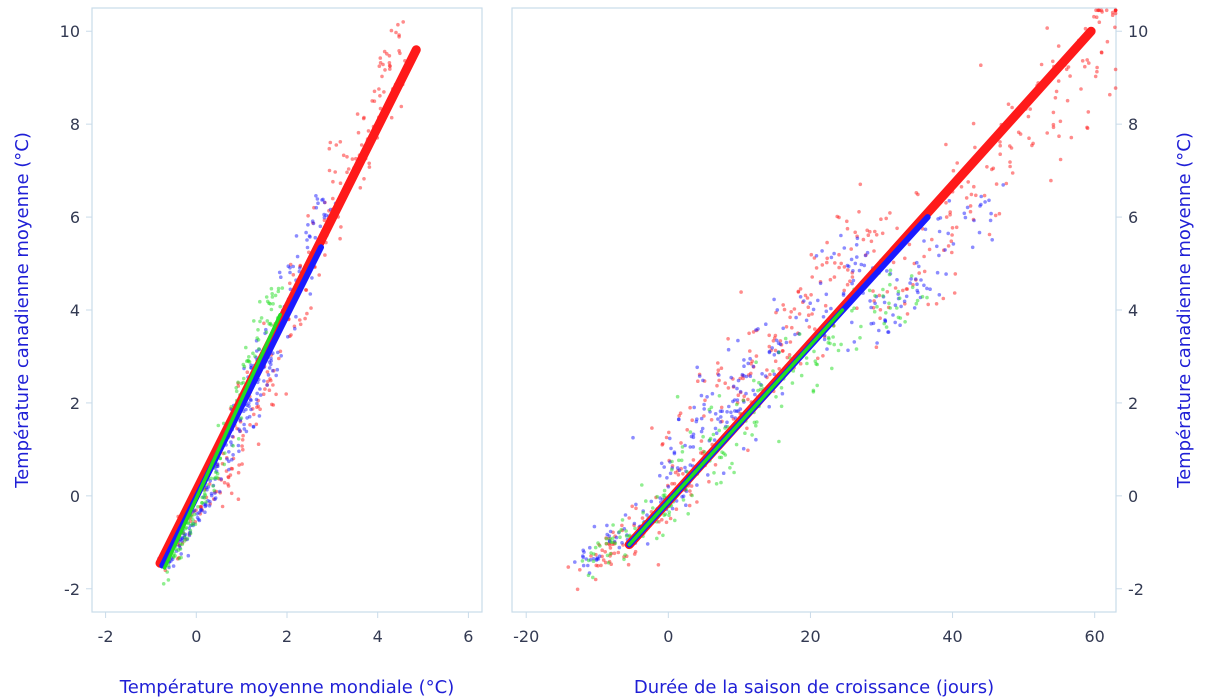 Image resolution: width=1206 pixels, height=700 pixels. What do you see at coordinates (952, 636) in the screenshot?
I see `x-tick-label: 40` at bounding box center [952, 636].